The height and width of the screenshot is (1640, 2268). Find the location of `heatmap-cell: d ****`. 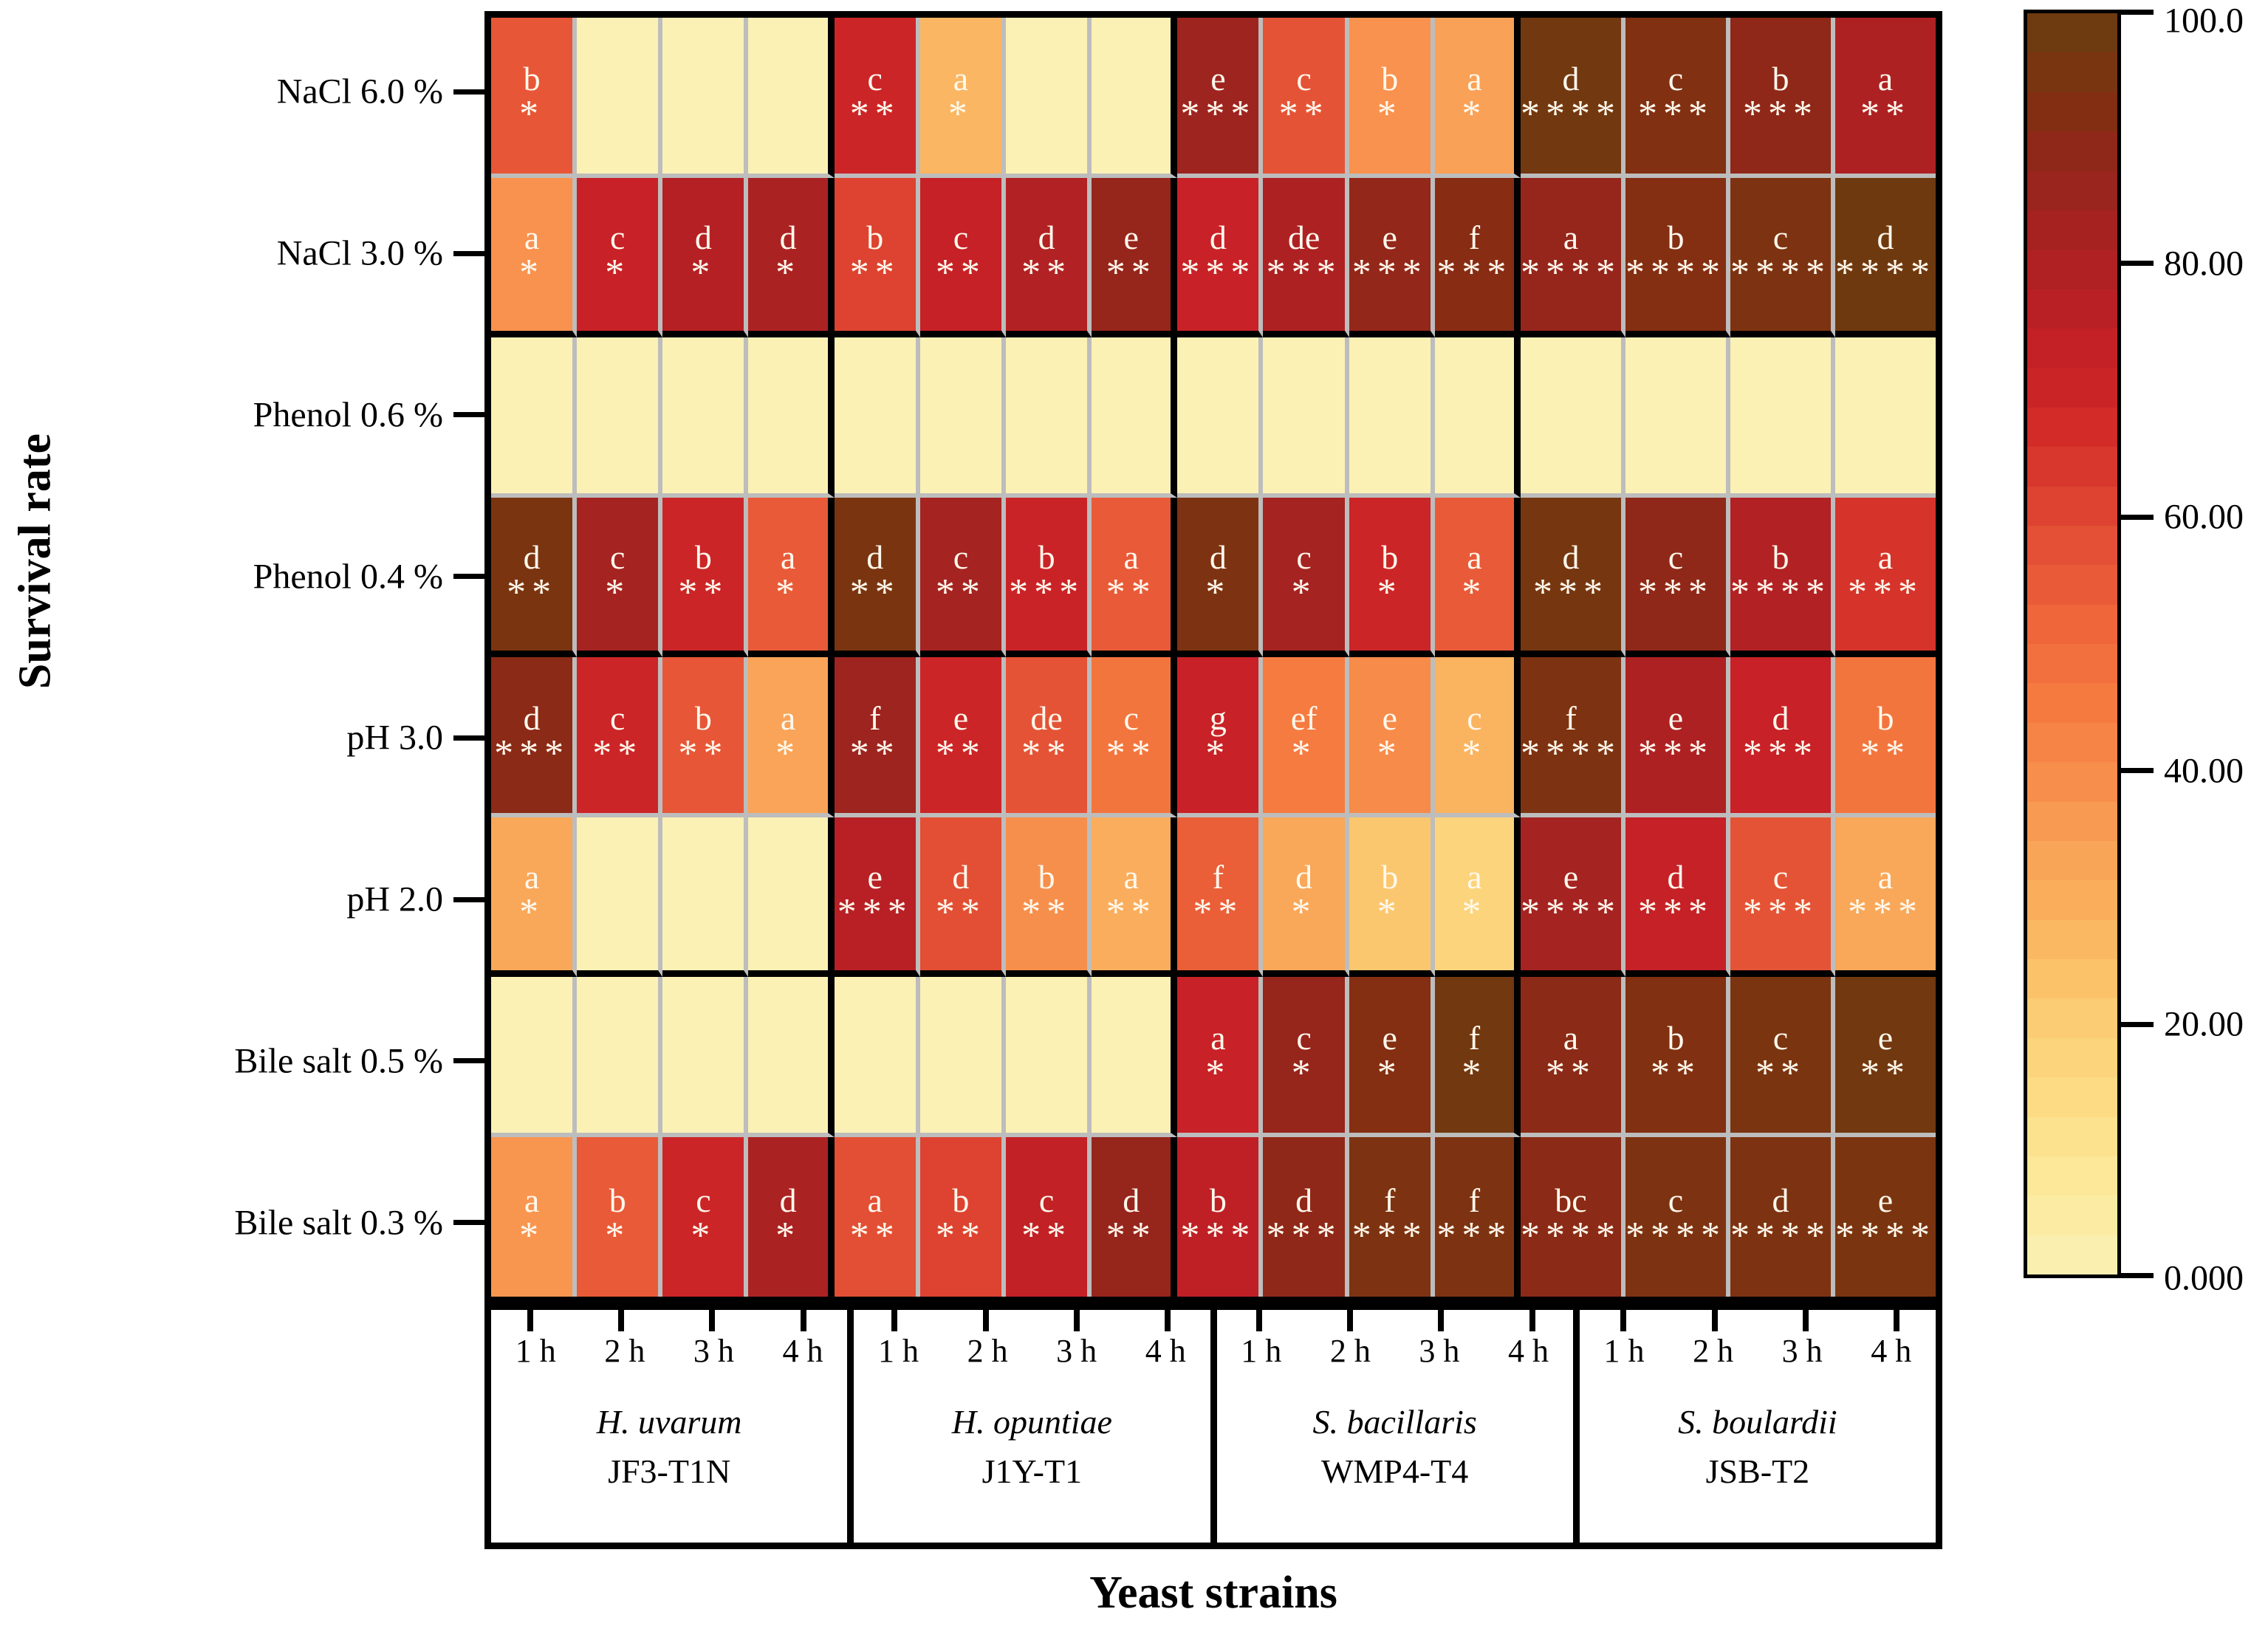

heatmap-cell: d **** is located at coordinates (1573, 98).